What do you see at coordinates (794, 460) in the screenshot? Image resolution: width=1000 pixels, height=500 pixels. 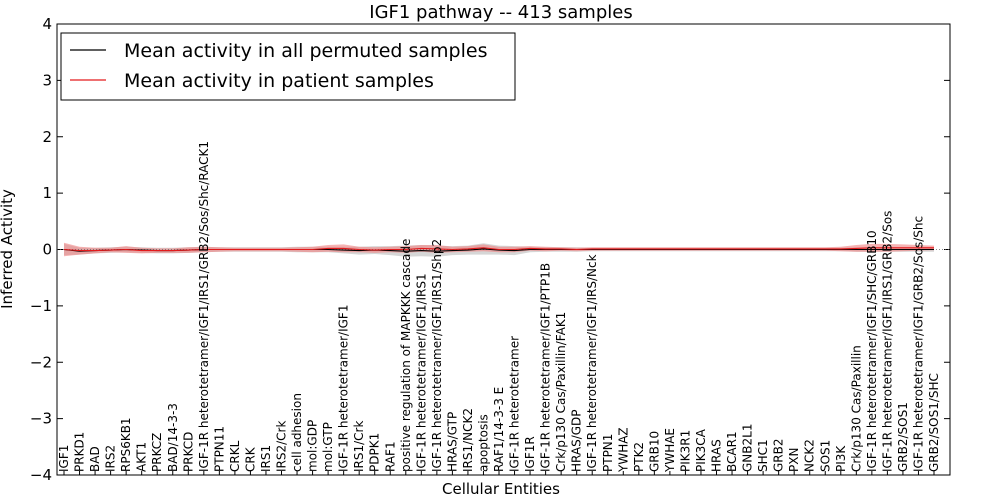 I see `x-category-label: PXN` at bounding box center [794, 460].